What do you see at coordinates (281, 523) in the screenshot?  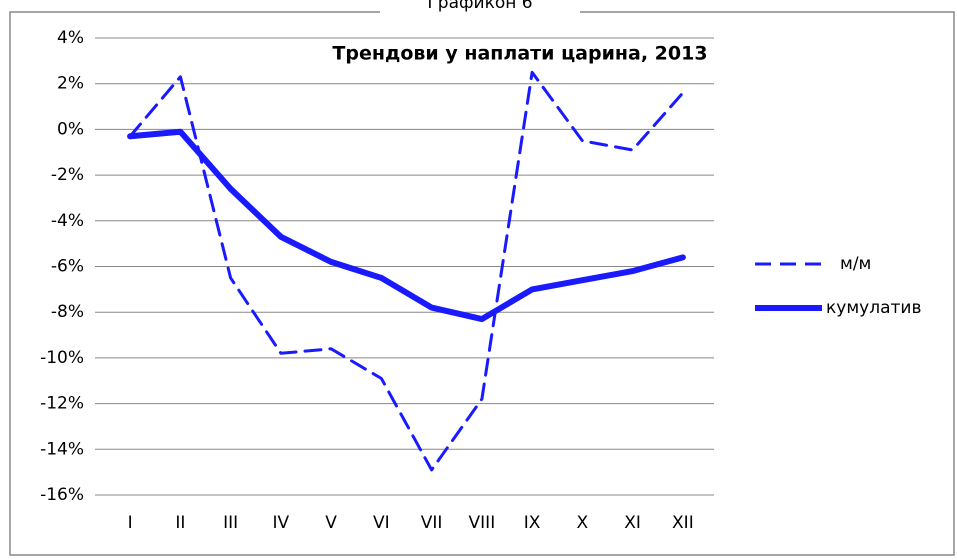 I see `x-tick-label: IV` at bounding box center [281, 523].